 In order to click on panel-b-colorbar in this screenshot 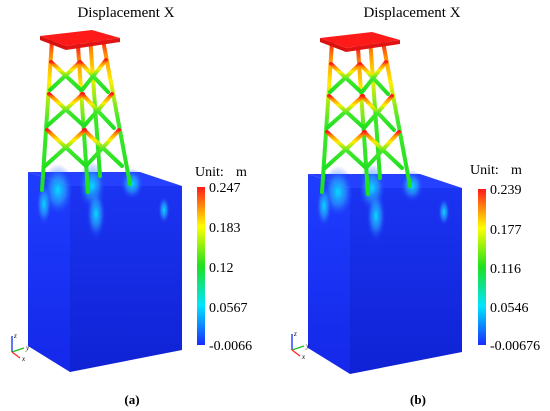, I will do `click(482, 267)`.